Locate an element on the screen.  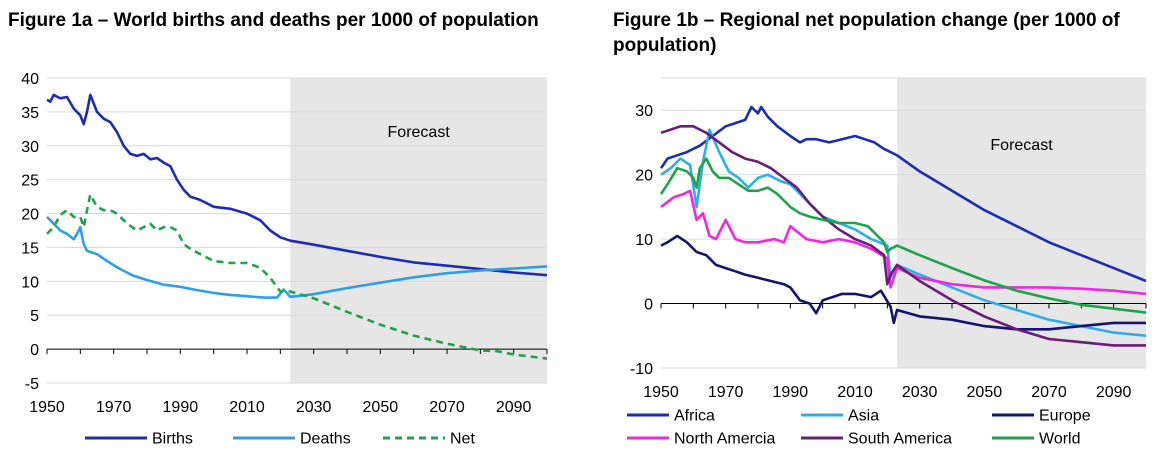
forecast-region is located at coordinates (1021, 223).